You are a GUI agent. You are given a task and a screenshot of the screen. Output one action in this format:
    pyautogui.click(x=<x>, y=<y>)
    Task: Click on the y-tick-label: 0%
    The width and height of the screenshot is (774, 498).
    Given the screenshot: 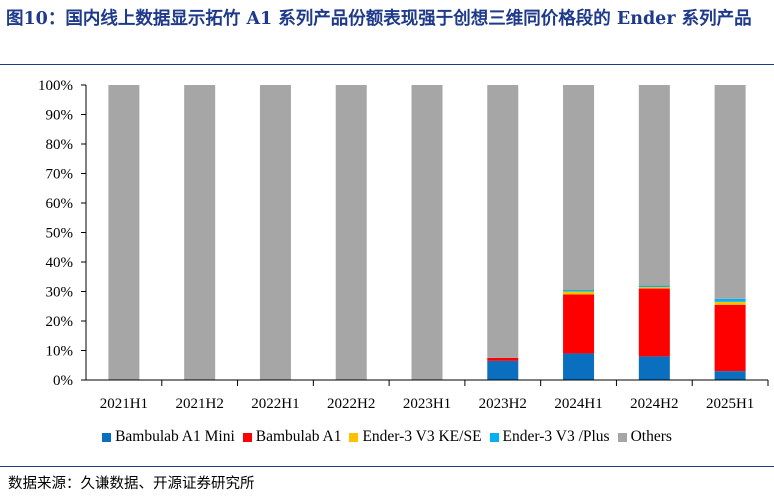 What is the action you would take?
    pyautogui.click(x=63, y=381)
    